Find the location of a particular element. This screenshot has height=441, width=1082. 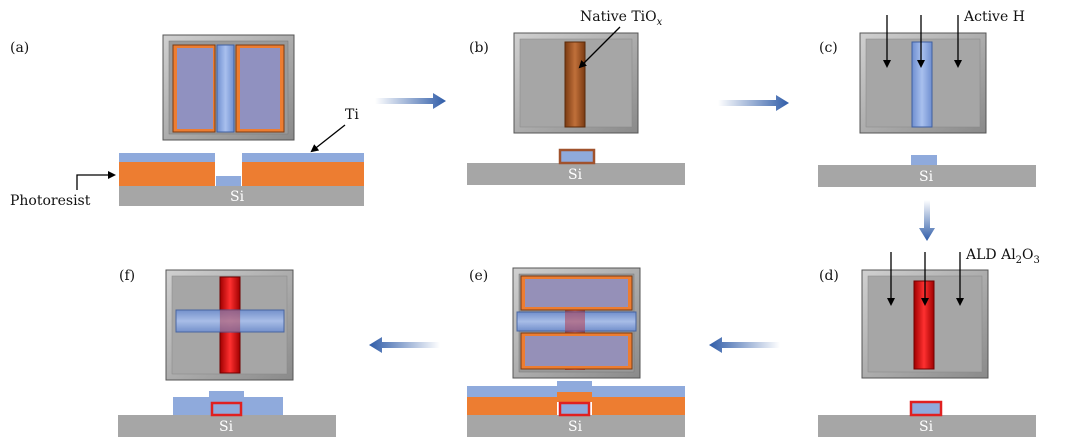

cross-section-a: Si is located at coordinates (241, 179).